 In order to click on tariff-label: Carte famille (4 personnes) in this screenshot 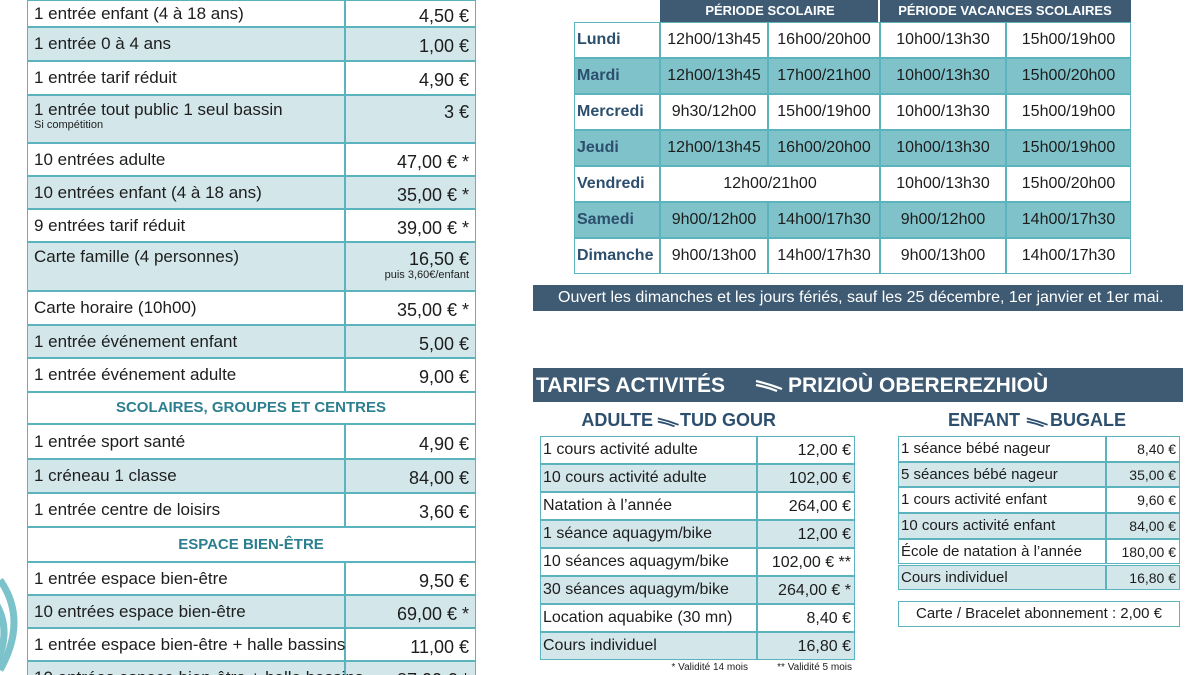, I will do `click(137, 256)`.